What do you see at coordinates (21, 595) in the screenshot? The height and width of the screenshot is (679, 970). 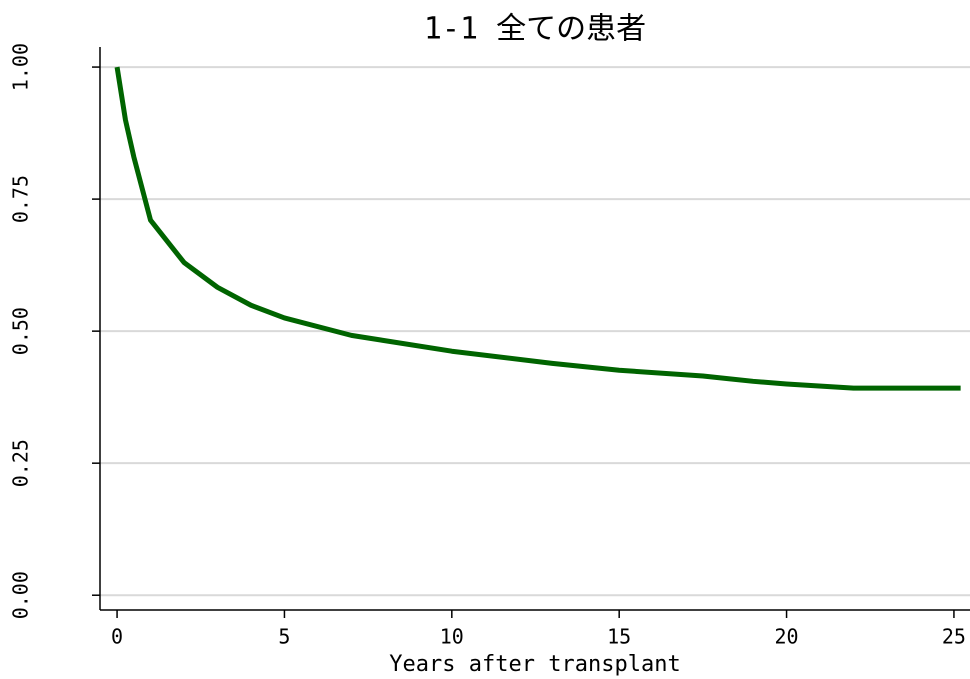 I see `y-tick-label: 0.00` at bounding box center [21, 595].